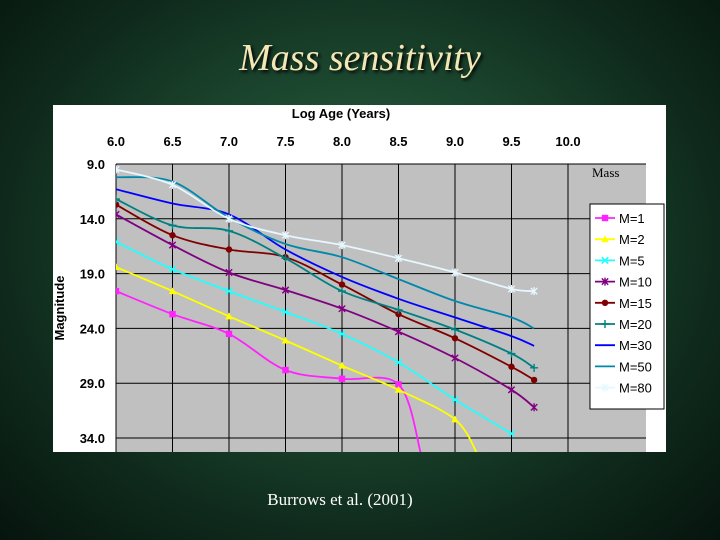 This screenshot has height=540, width=720. I want to click on citation: Burrows et al. (2001), so click(340, 499).